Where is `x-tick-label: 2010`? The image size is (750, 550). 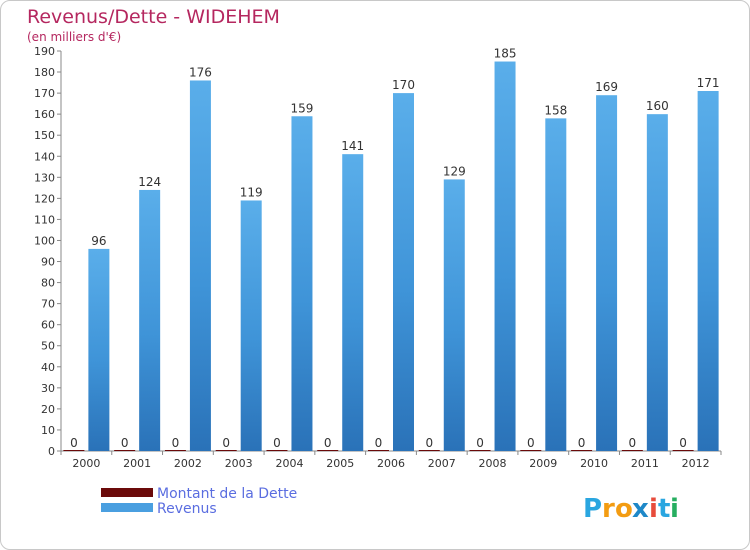 x-tick-label: 2010 is located at coordinates (594, 463).